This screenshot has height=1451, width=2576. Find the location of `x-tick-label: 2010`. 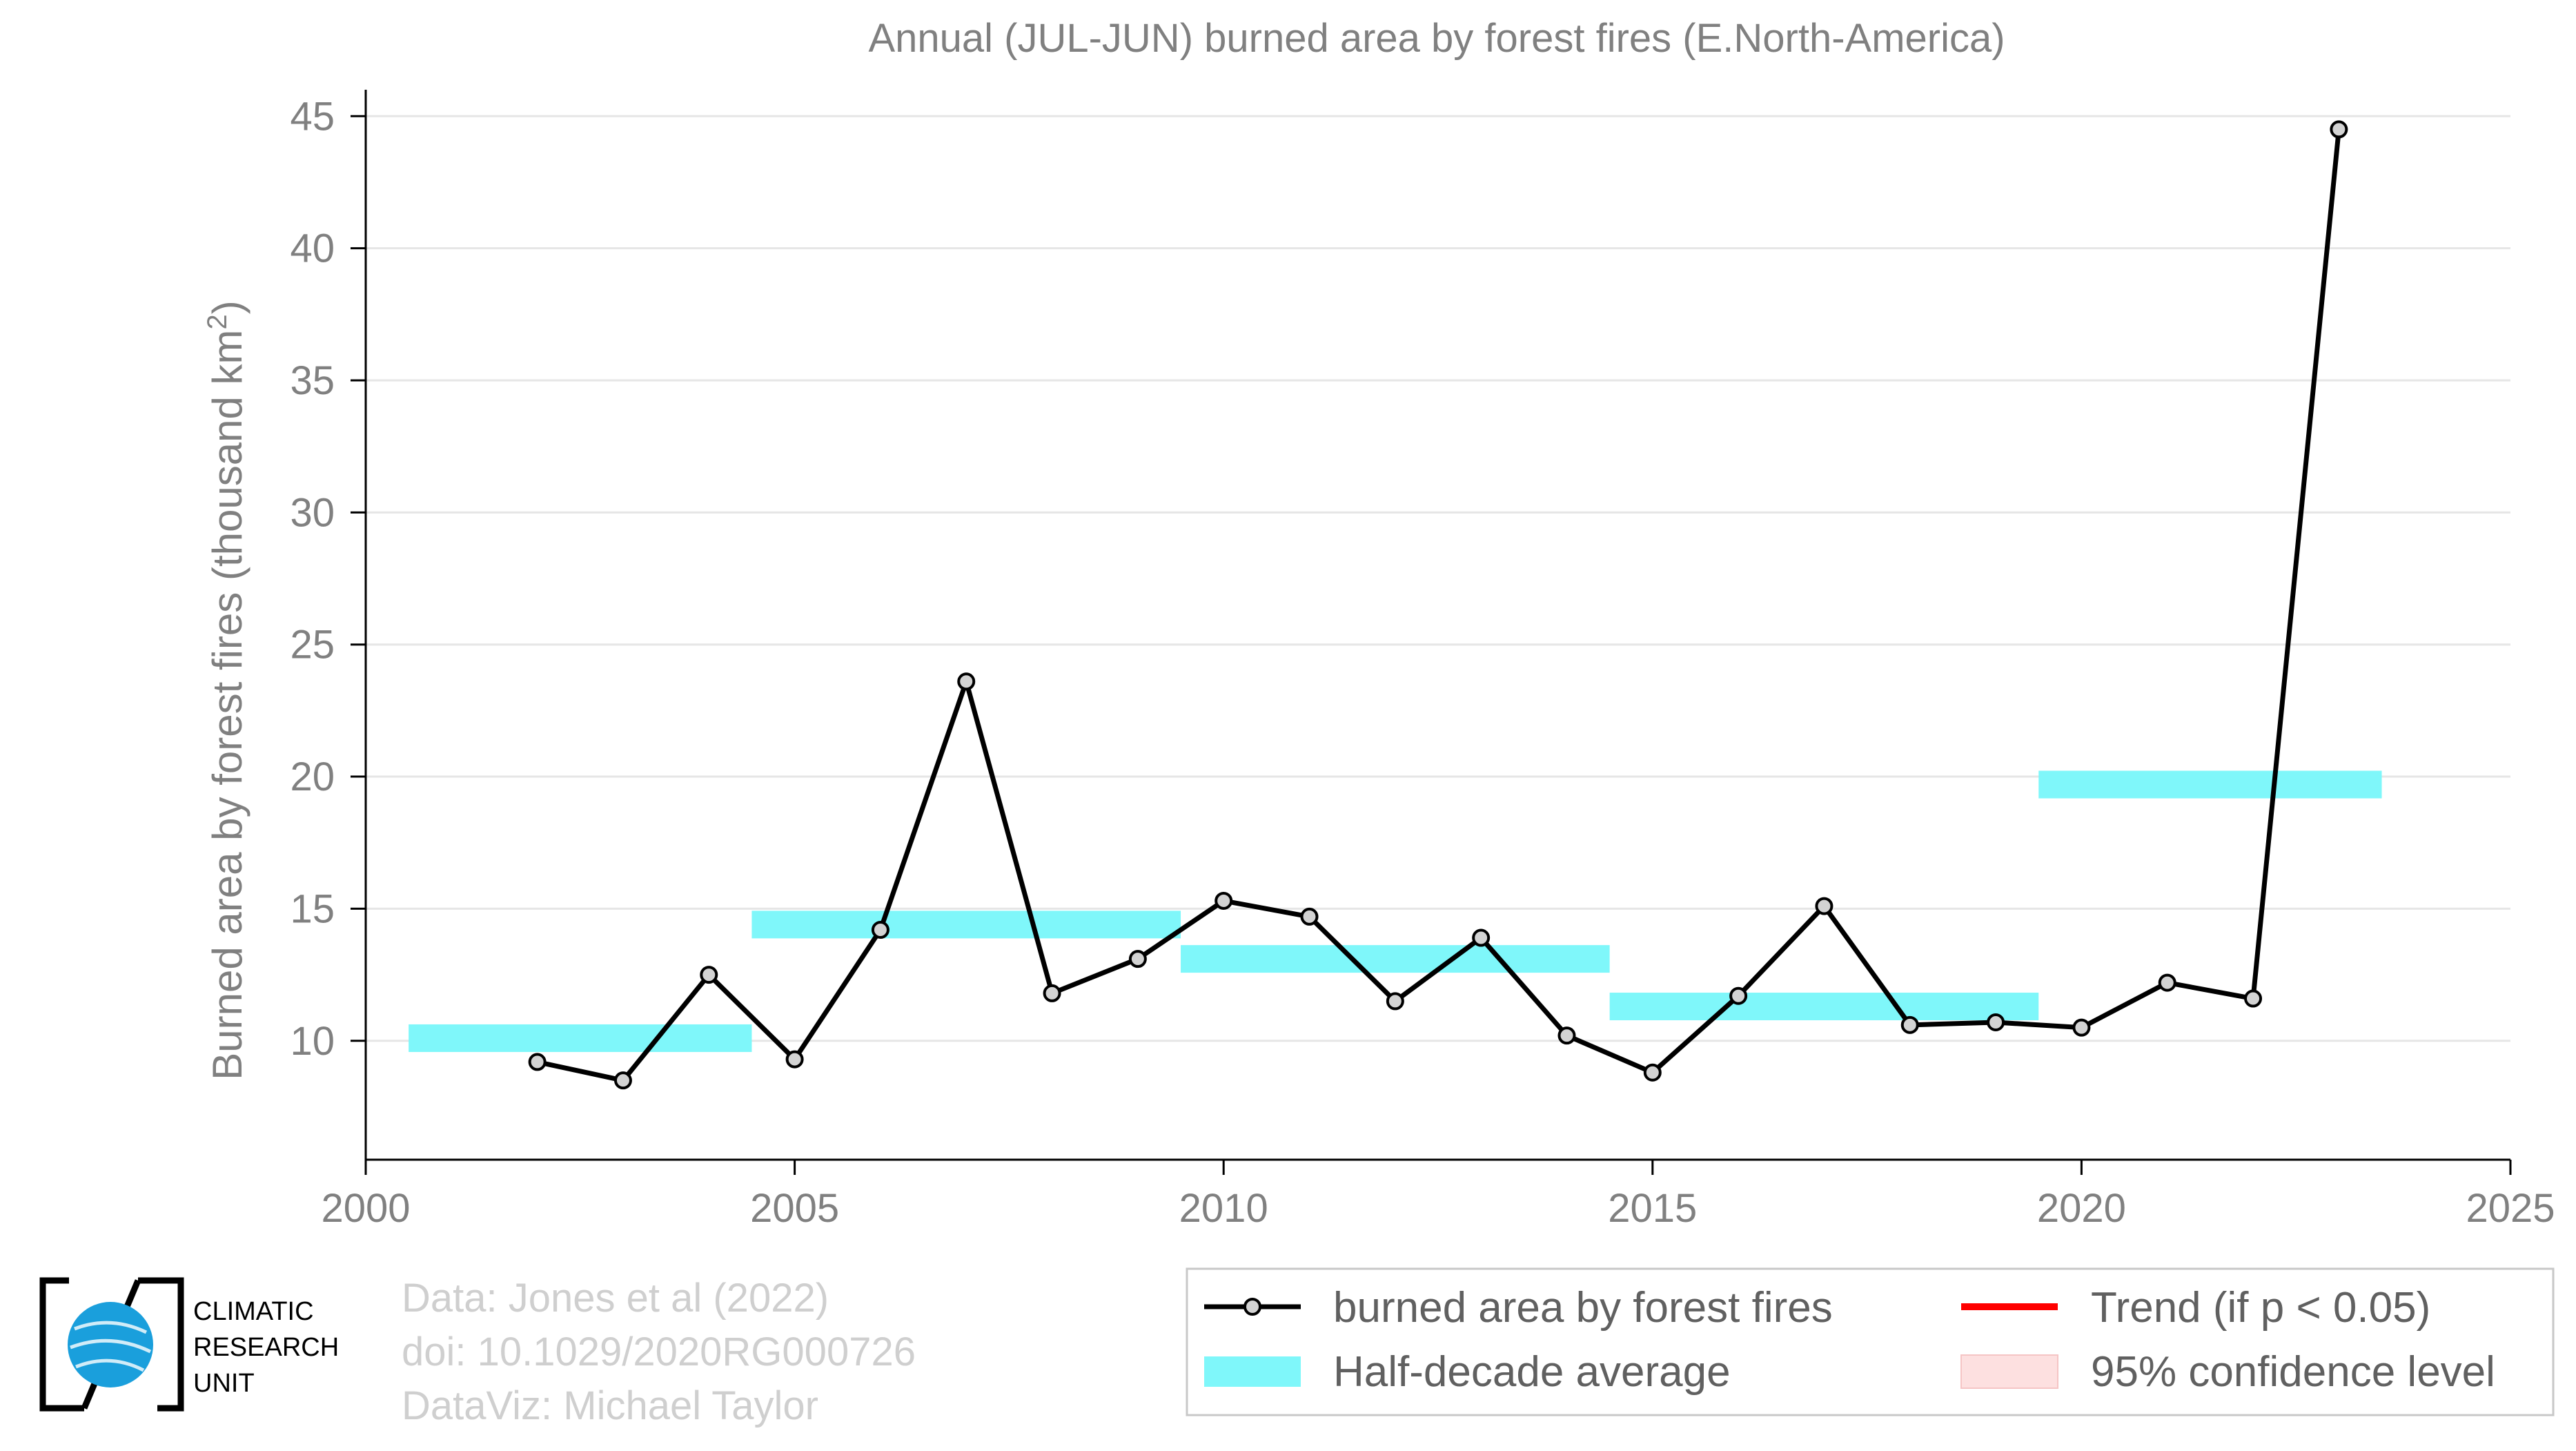

x-tick-label: 2010 is located at coordinates (1223, 1209).